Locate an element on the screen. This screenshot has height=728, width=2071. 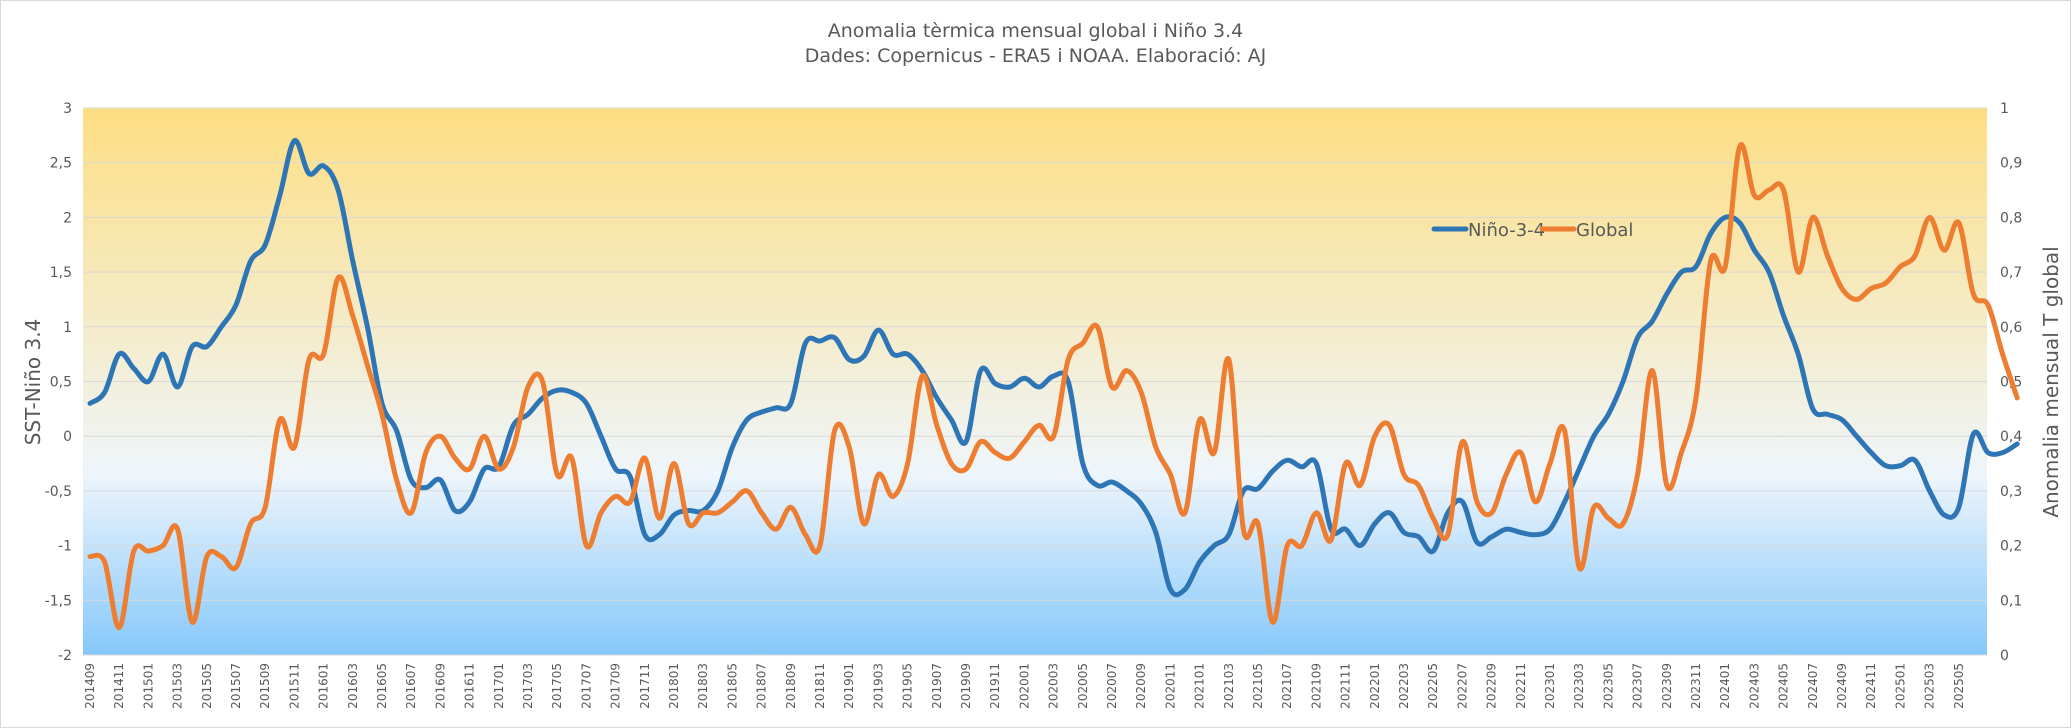
x-tick-label: 201905 is located at coordinates (908, 686).